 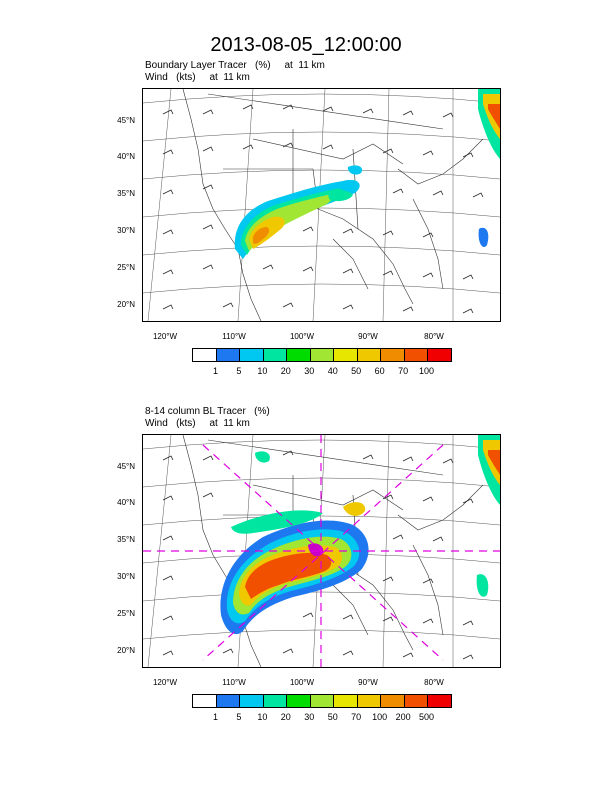 What do you see at coordinates (126, 576) in the screenshot?
I see `panel2-lat-30: 30°N` at bounding box center [126, 576].